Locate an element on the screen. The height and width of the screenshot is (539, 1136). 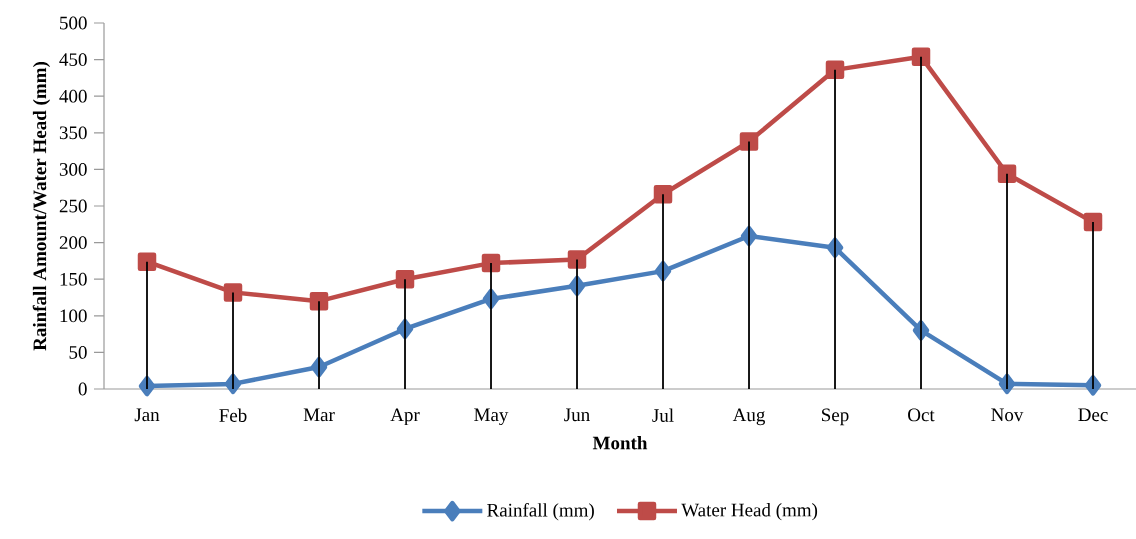
x-tick-label: Sep is located at coordinates (835, 417).